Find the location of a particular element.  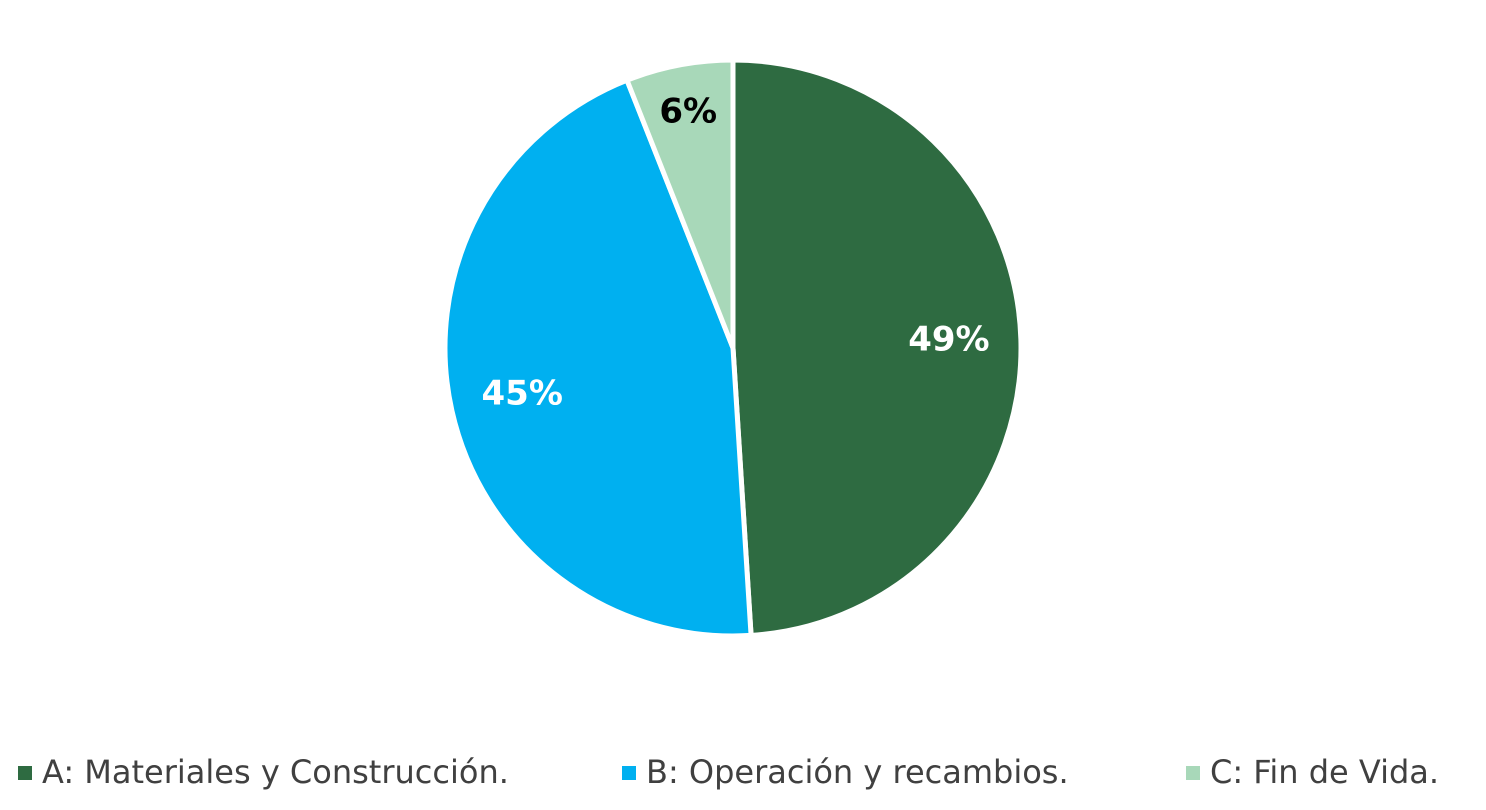

legend-label: C: Fin de Vida. is located at coordinates (1324, 772).